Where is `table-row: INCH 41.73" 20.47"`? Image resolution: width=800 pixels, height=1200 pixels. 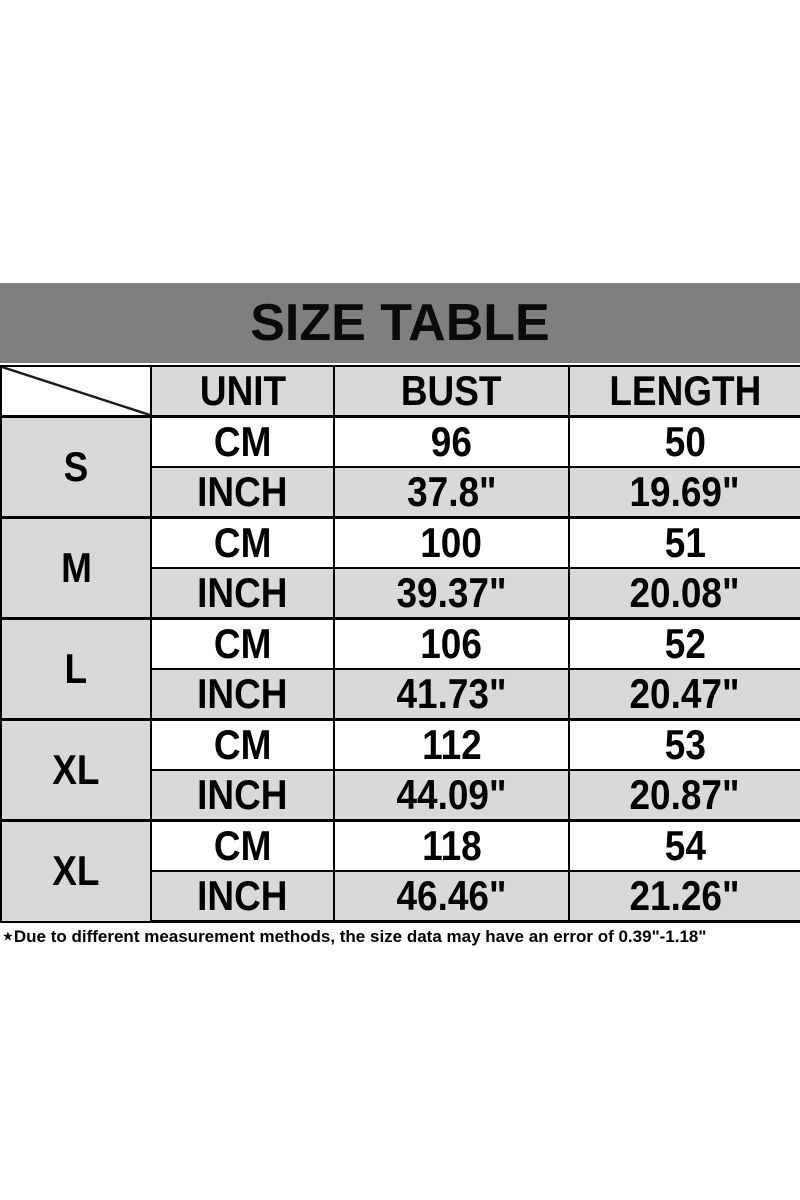
table-row: INCH 41.73" 20.47" is located at coordinates (400, 694).